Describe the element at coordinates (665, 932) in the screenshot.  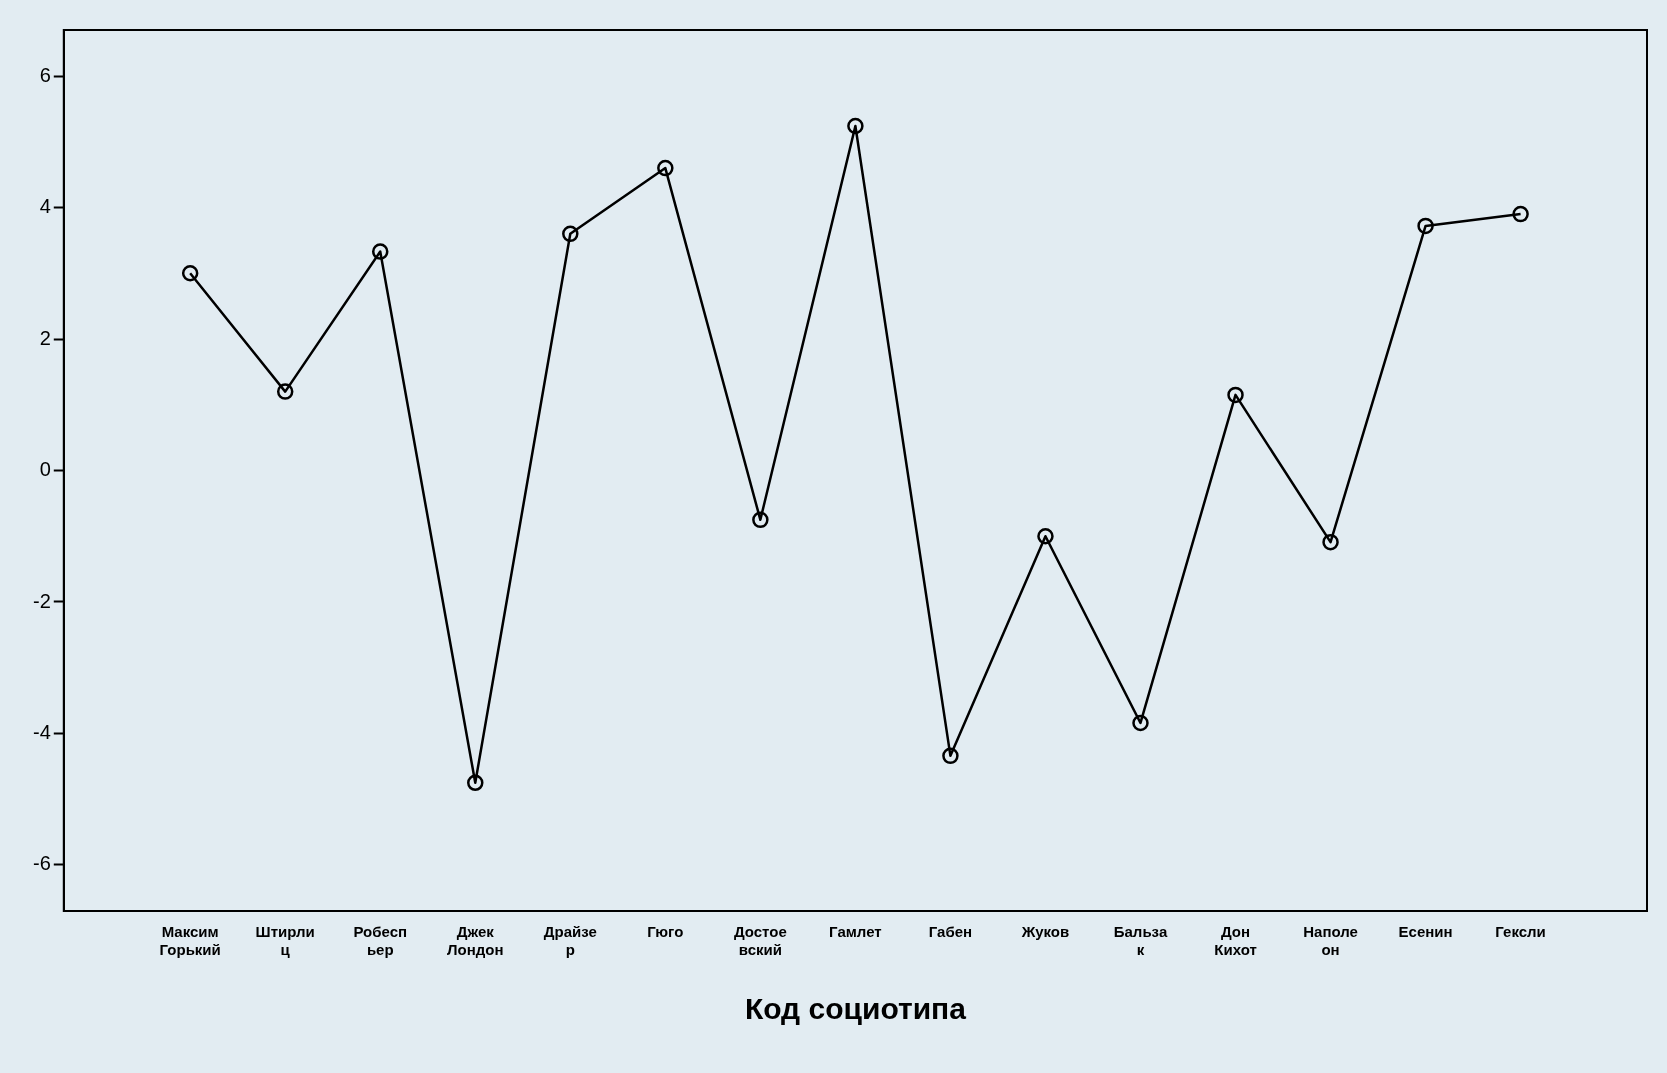
I see `x-tick-label: Гюго` at that location.